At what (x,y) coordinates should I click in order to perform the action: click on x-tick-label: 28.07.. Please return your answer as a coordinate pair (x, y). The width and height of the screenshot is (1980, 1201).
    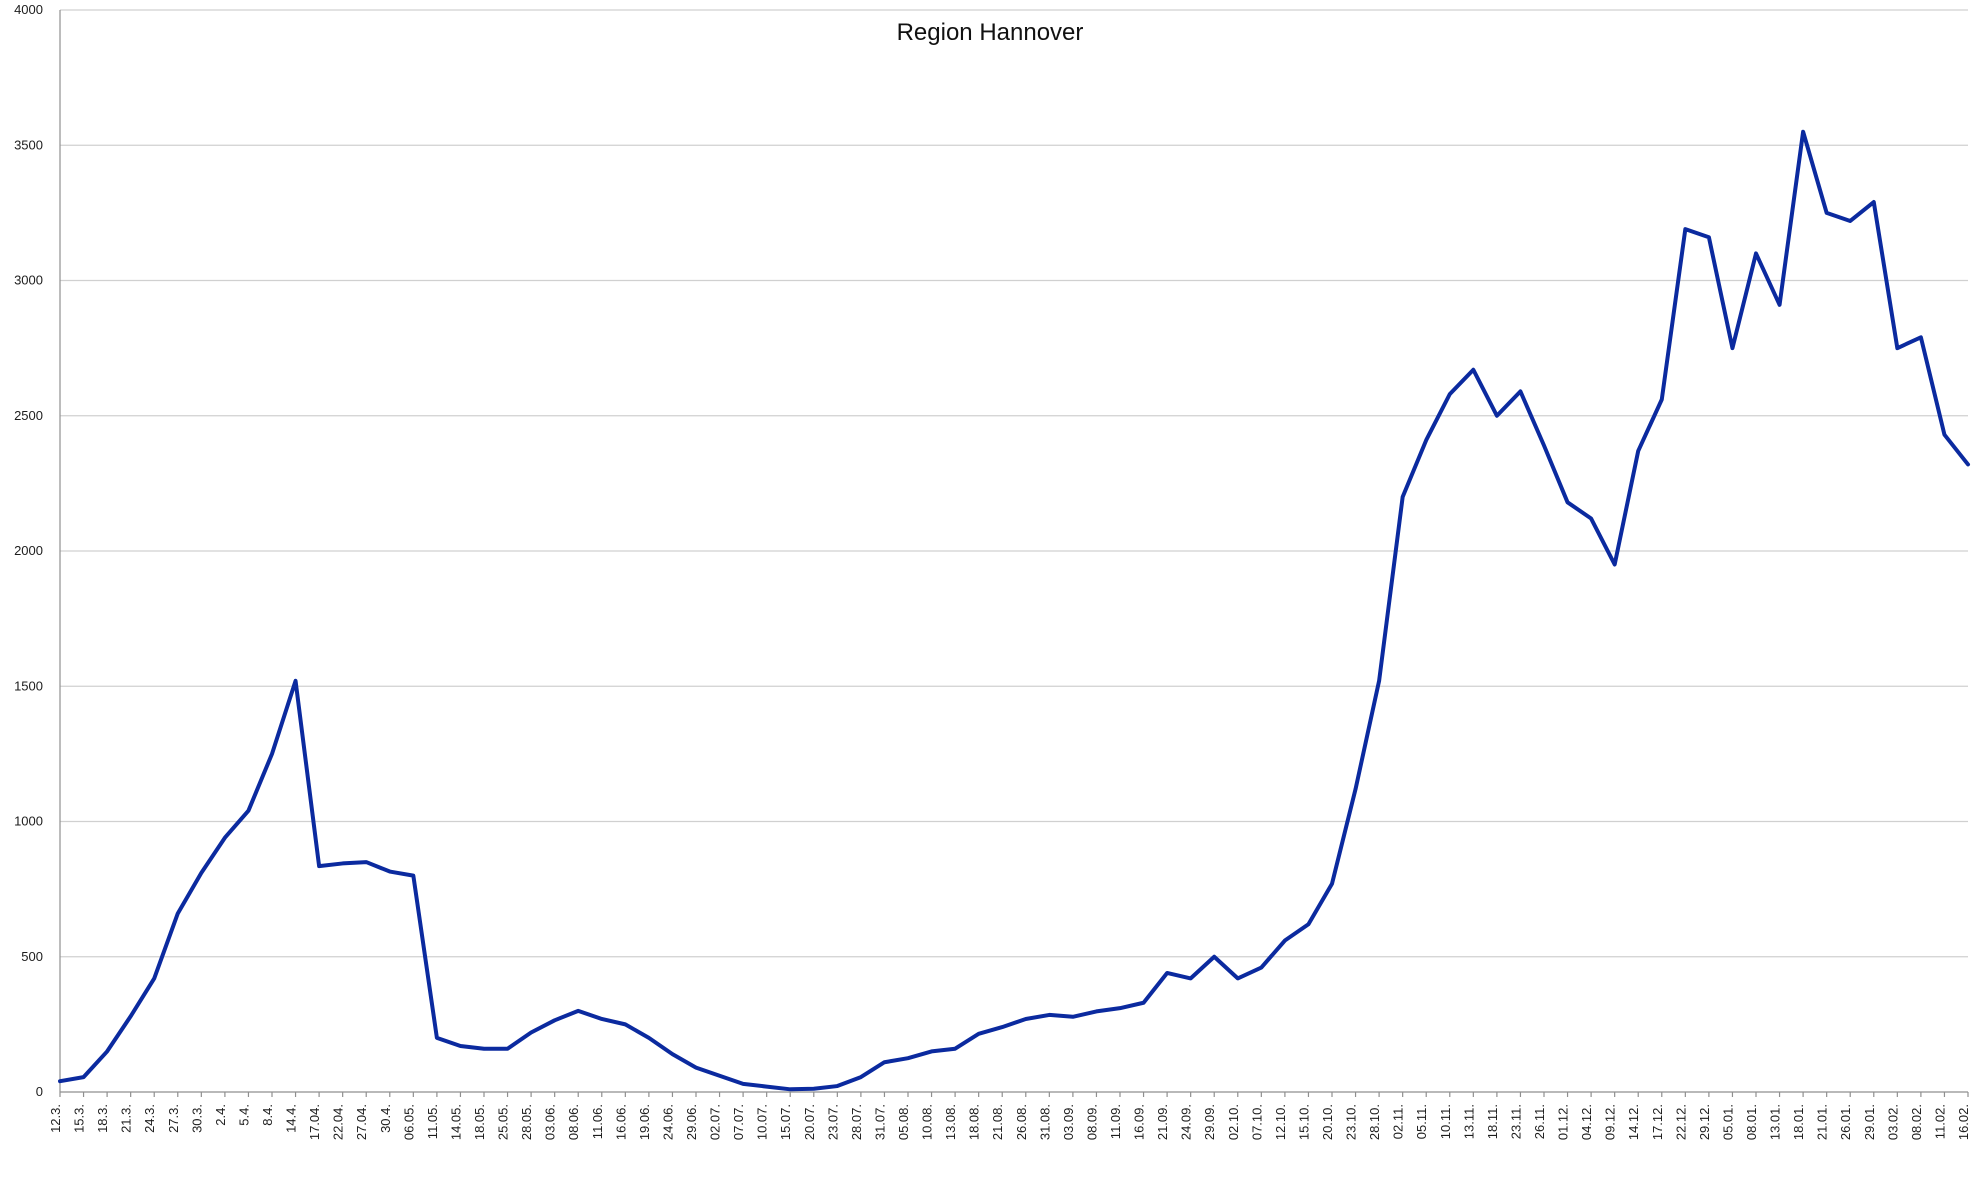
    Looking at the image, I should click on (856, 1122).